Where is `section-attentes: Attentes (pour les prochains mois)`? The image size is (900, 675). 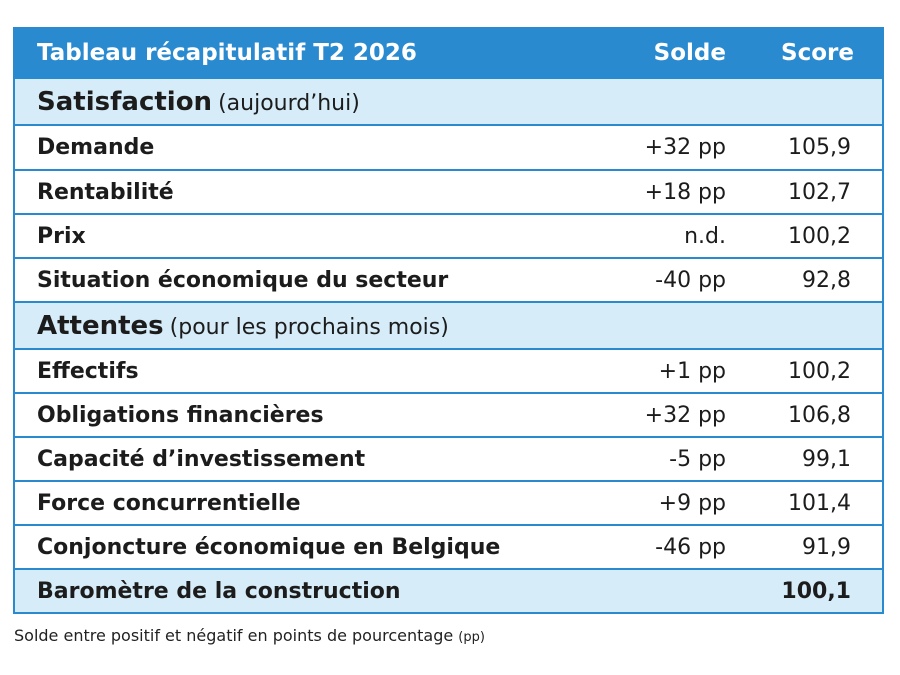 section-attentes: Attentes (pour les prochains mois) is located at coordinates (448, 324).